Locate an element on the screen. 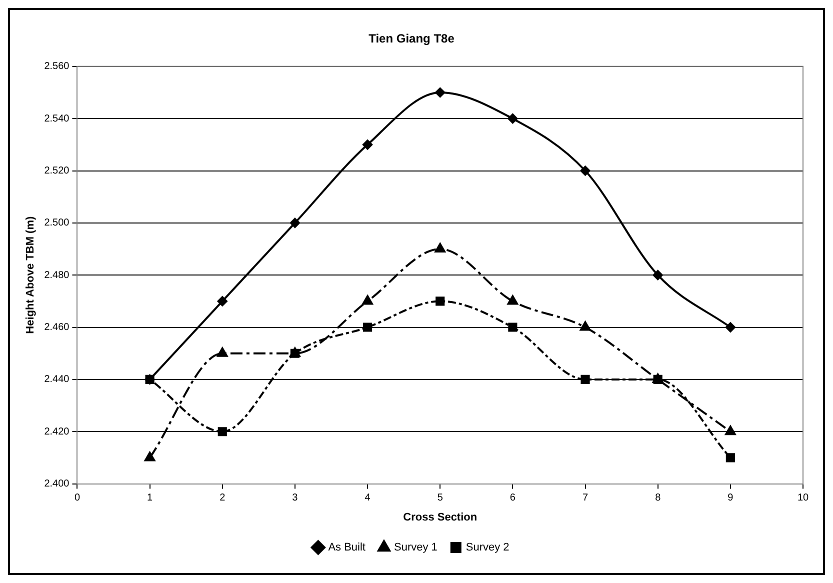 This screenshot has height=583, width=833. x-tick-label: 7 is located at coordinates (585, 498).